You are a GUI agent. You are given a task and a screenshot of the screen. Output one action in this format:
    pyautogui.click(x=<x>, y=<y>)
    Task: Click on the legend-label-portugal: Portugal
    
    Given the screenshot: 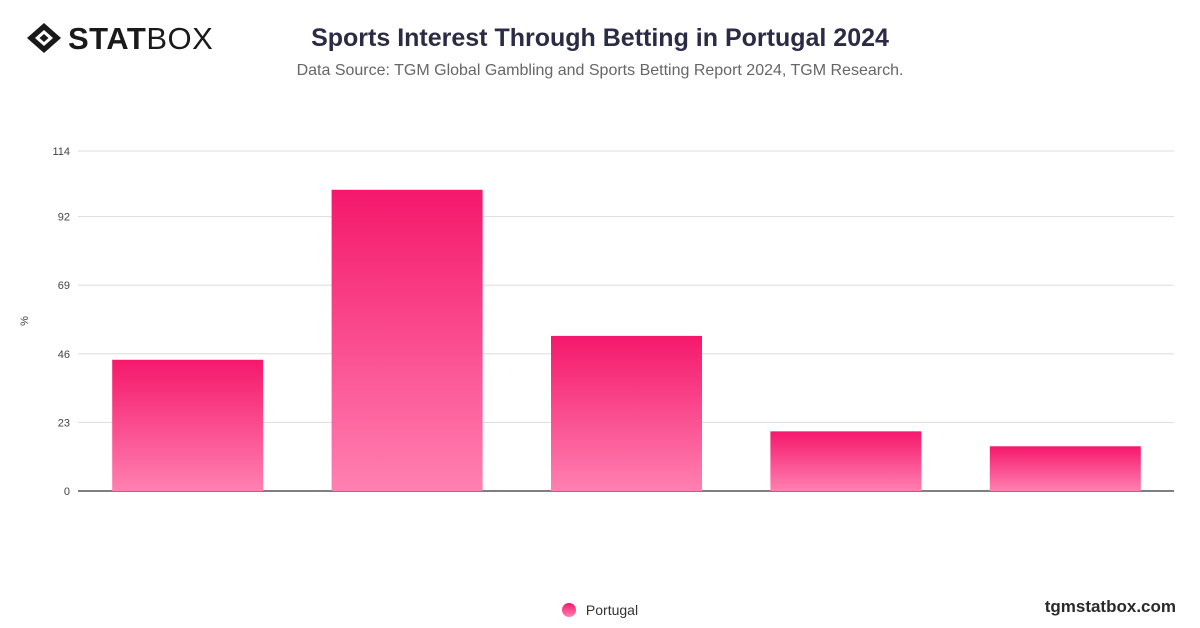 What is the action you would take?
    pyautogui.click(x=612, y=610)
    